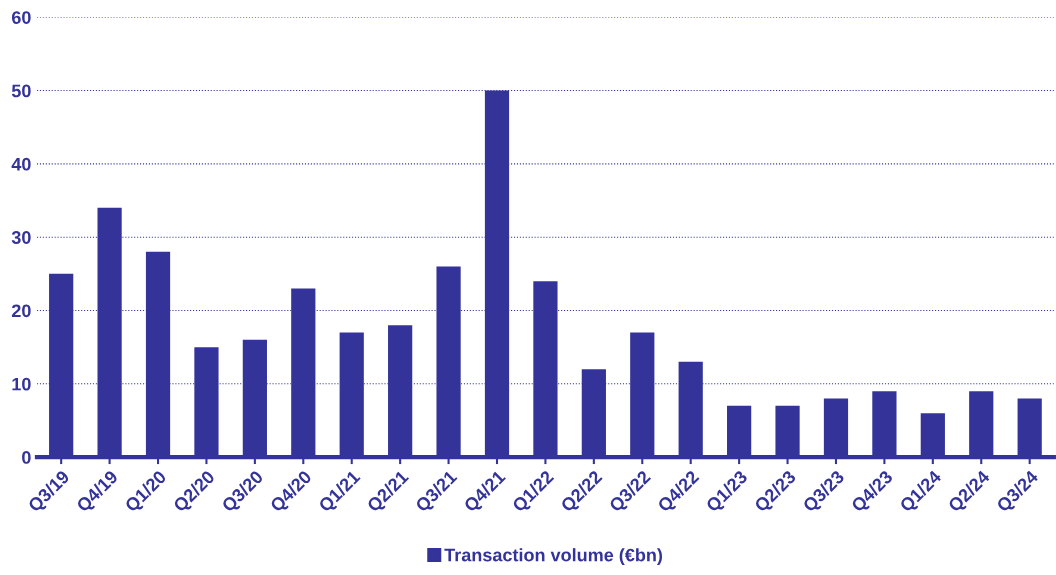 The width and height of the screenshot is (1056, 575). What do you see at coordinates (21, 384) in the screenshot?
I see `y-tick-label: 10` at bounding box center [21, 384].